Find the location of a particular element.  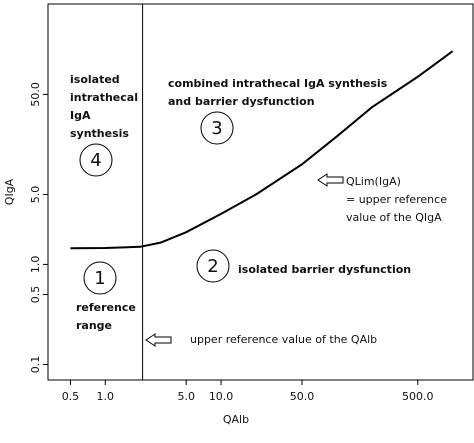

region-number: 1 is located at coordinates (99, 278).